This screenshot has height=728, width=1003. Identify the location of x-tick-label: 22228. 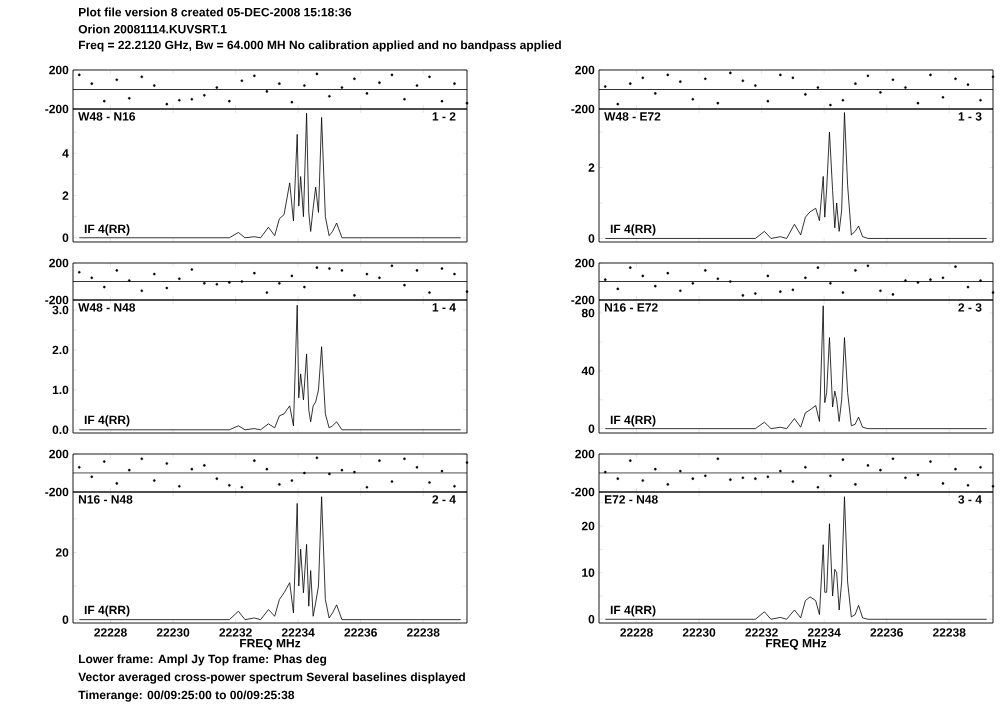
(636, 632).